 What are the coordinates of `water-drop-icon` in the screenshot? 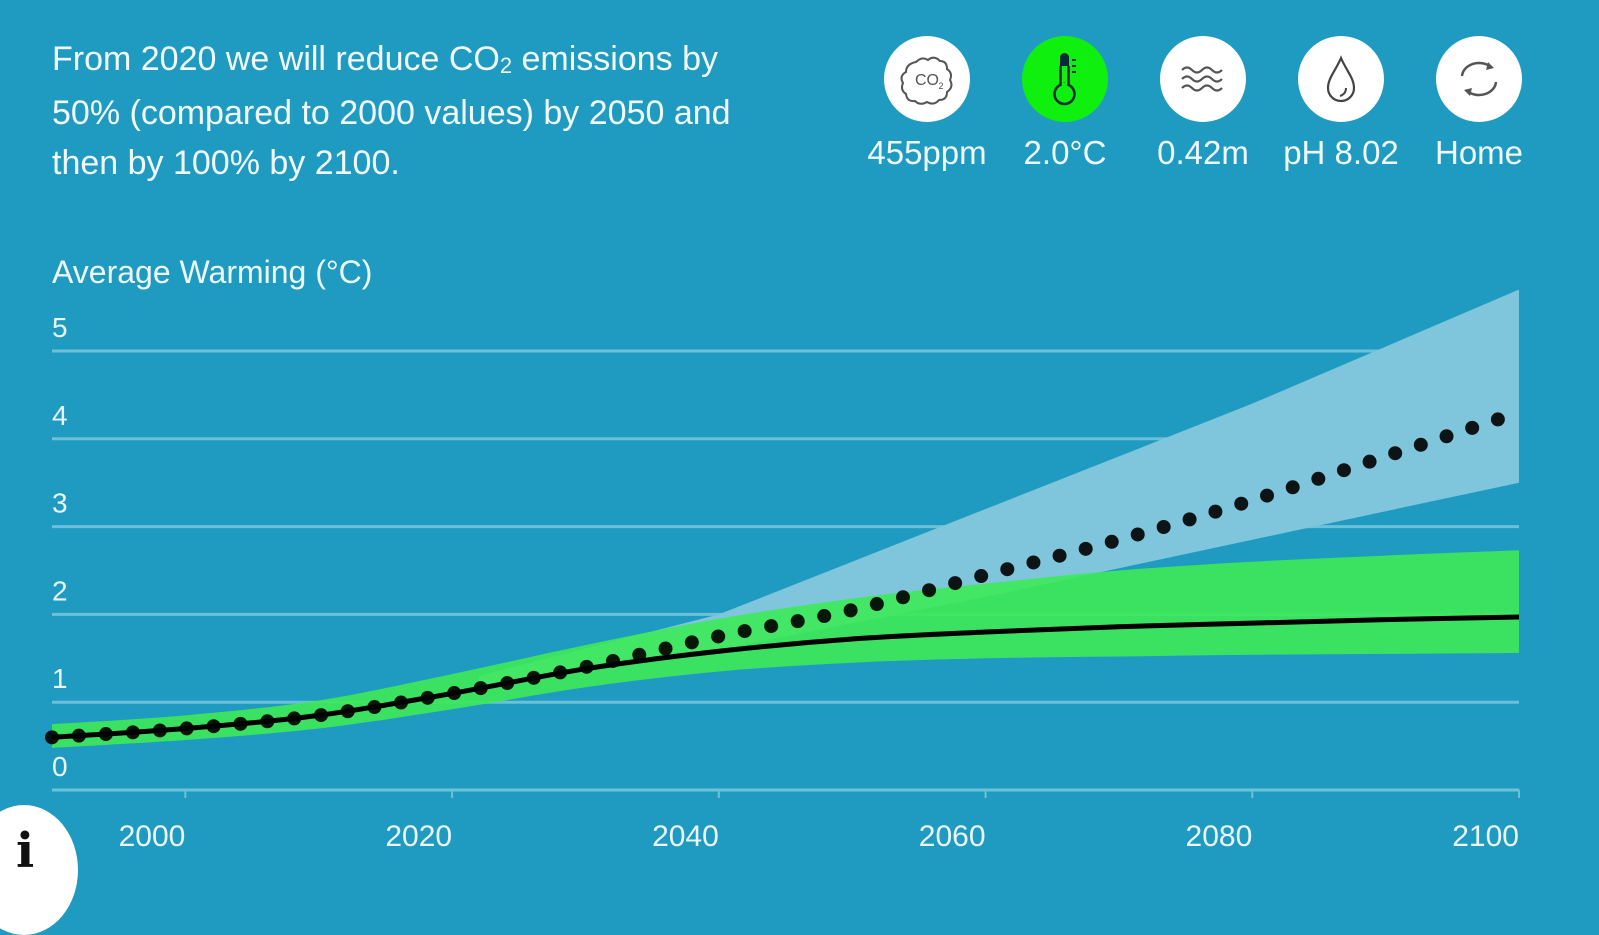 It's located at (1341, 79).